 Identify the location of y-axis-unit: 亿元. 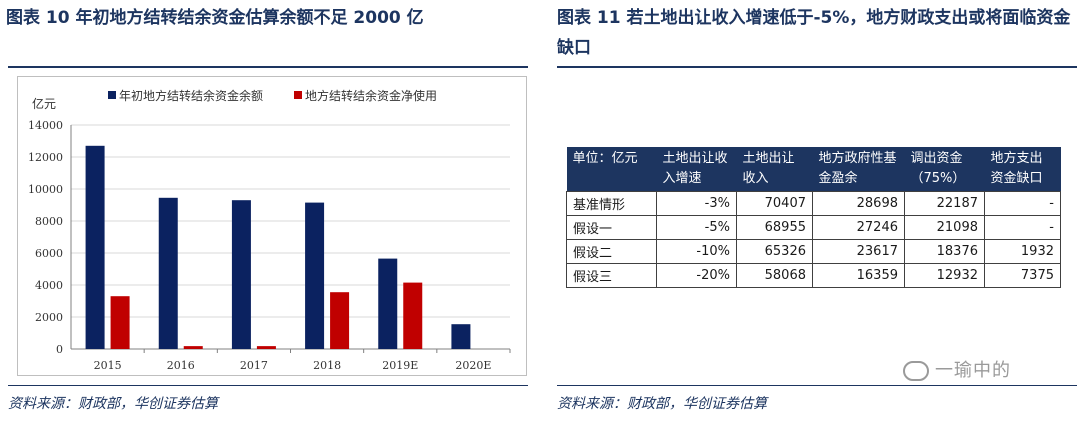
(44, 103).